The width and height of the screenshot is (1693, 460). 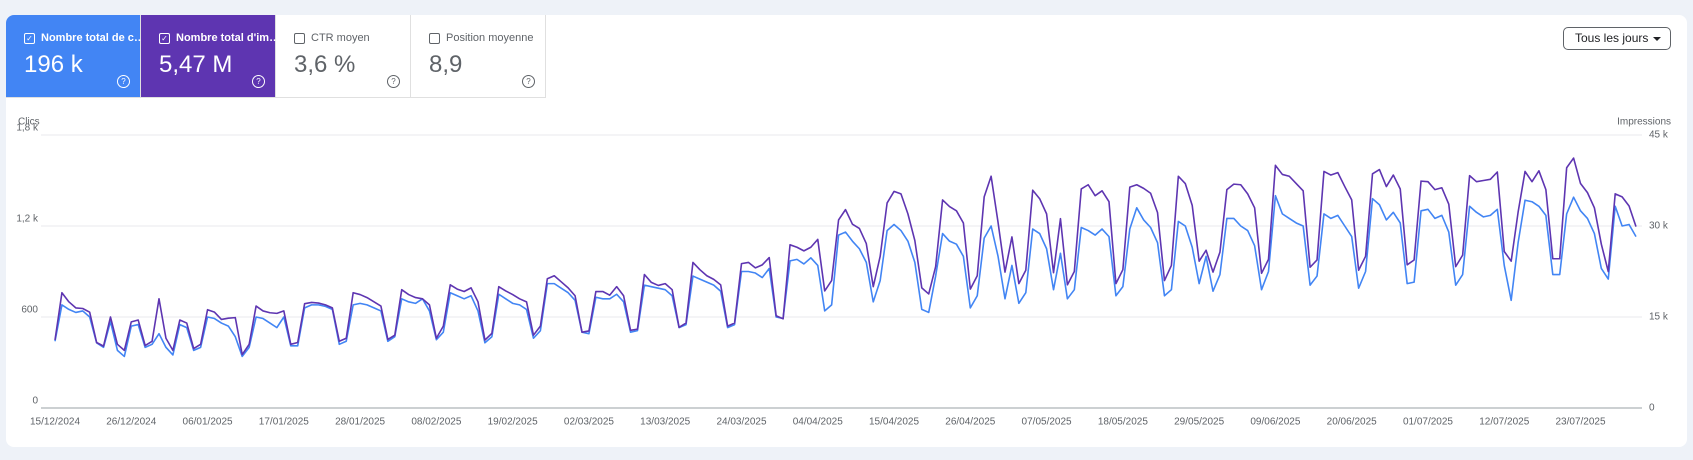 What do you see at coordinates (436, 422) in the screenshot?
I see `x-tick-label: 08/02/2025` at bounding box center [436, 422].